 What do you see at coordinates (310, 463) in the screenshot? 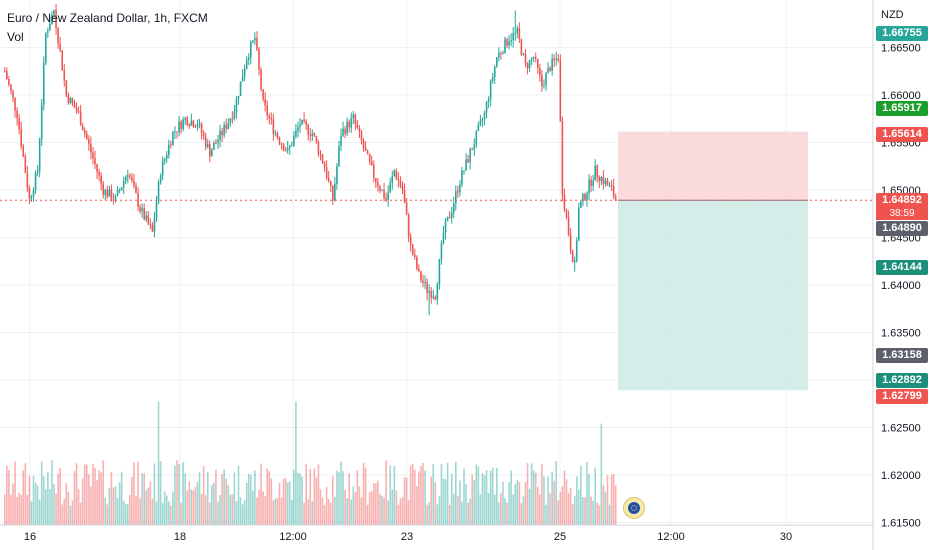
I see `volume-bars` at bounding box center [310, 463].